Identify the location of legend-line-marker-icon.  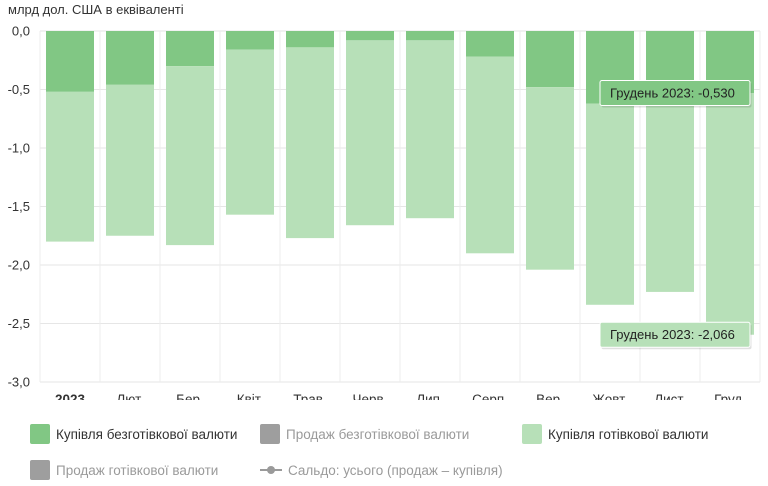
(271, 470).